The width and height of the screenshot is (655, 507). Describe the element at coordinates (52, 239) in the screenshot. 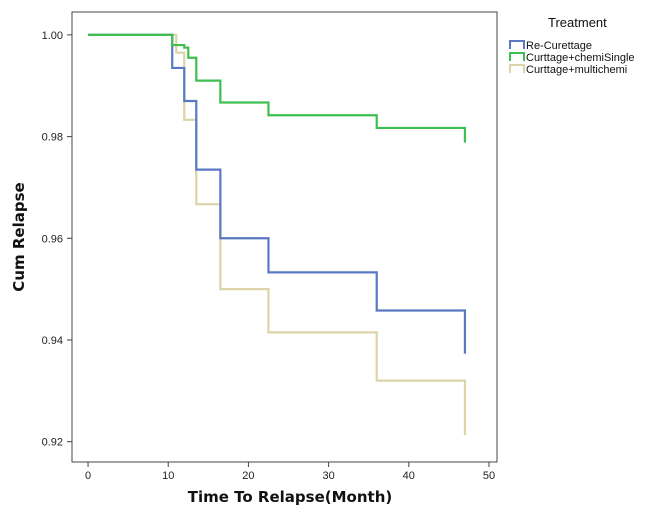

I see `y-tick-label: 0.96` at that location.